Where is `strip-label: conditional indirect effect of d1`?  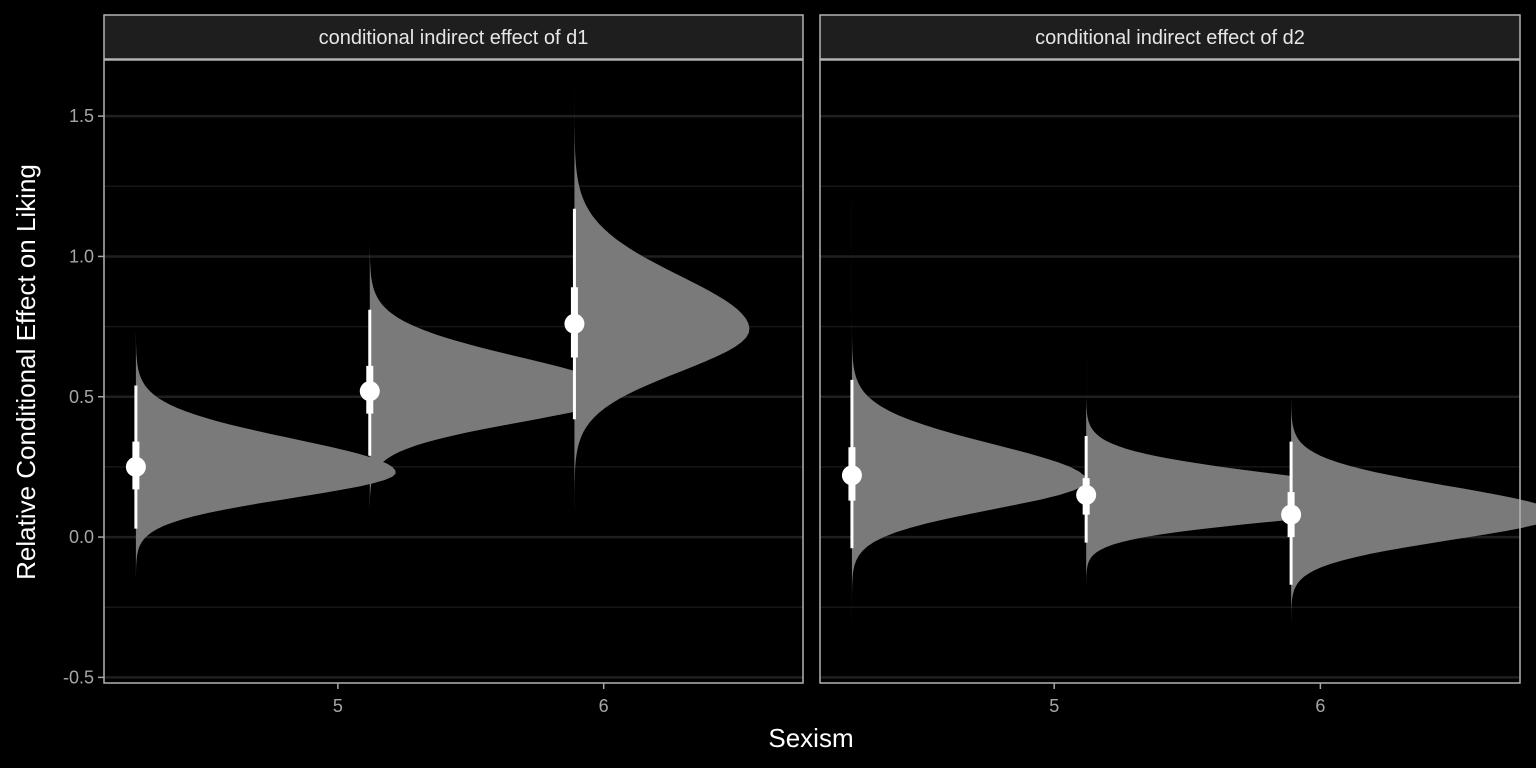 strip-label: conditional indirect effect of d1 is located at coordinates (454, 38).